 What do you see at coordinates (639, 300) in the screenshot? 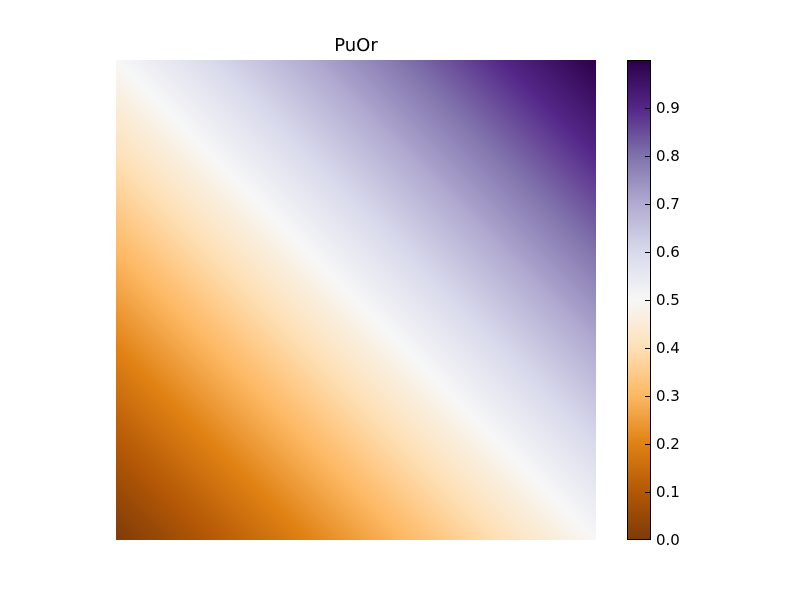
I see `colorbar-gradient` at bounding box center [639, 300].